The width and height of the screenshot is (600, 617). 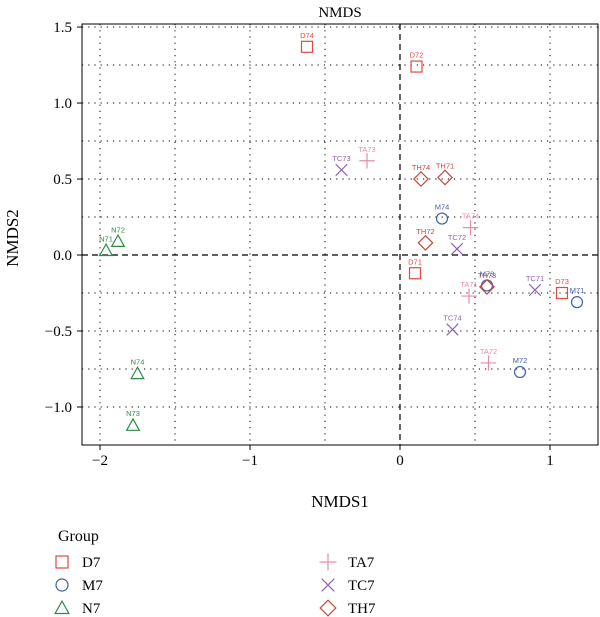 What do you see at coordinates (520, 360) in the screenshot?
I see `point-label-m72: M72` at bounding box center [520, 360].